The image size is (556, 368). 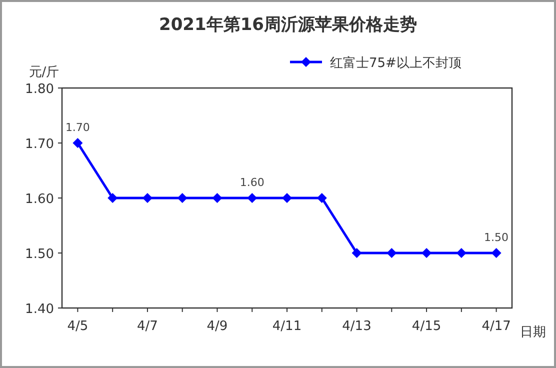 I want to click on x-tick-label: 4/15, so click(x=427, y=326).